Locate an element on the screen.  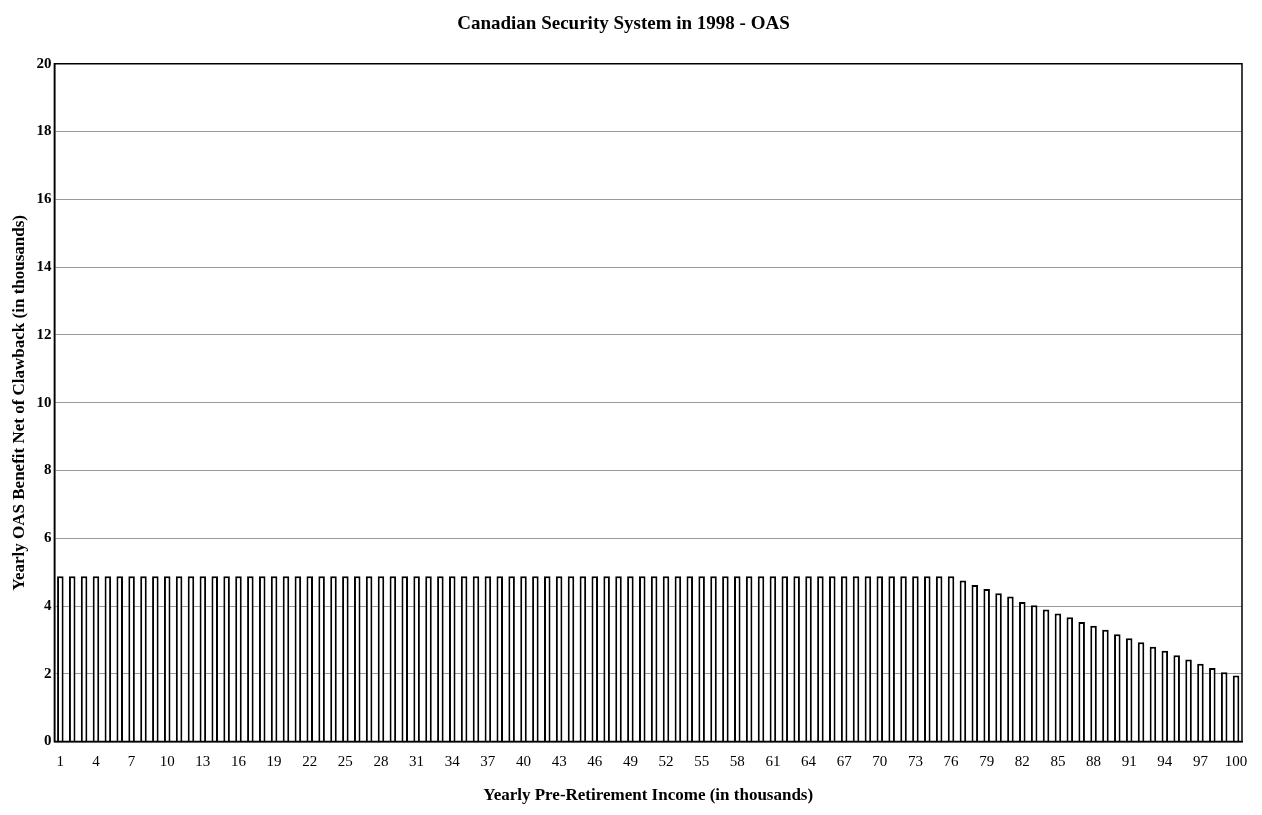
x-tick-label: 31 is located at coordinates (417, 760).